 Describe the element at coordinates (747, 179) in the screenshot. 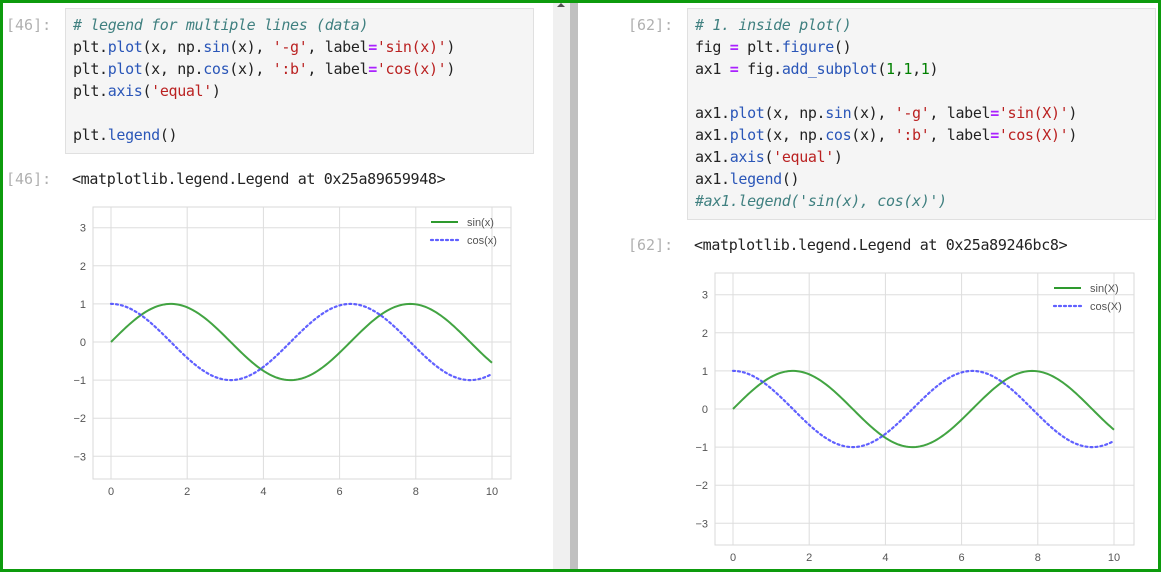

I see `code-line: ax1.legend()` at that location.